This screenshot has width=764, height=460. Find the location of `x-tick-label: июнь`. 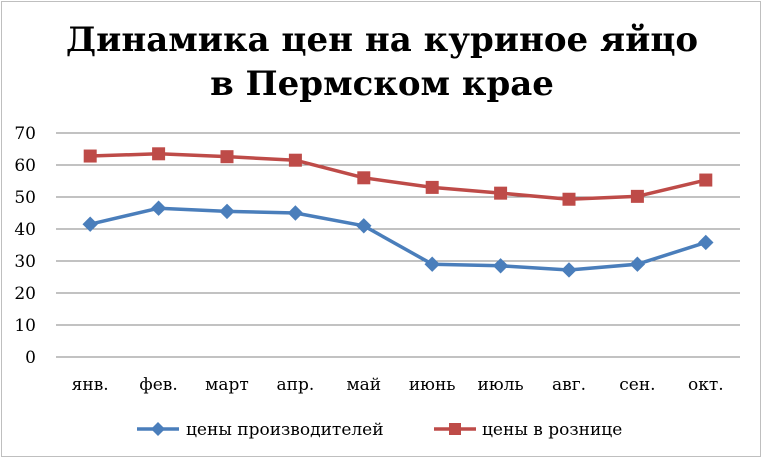

x-tick-label: июнь is located at coordinates (432, 385).